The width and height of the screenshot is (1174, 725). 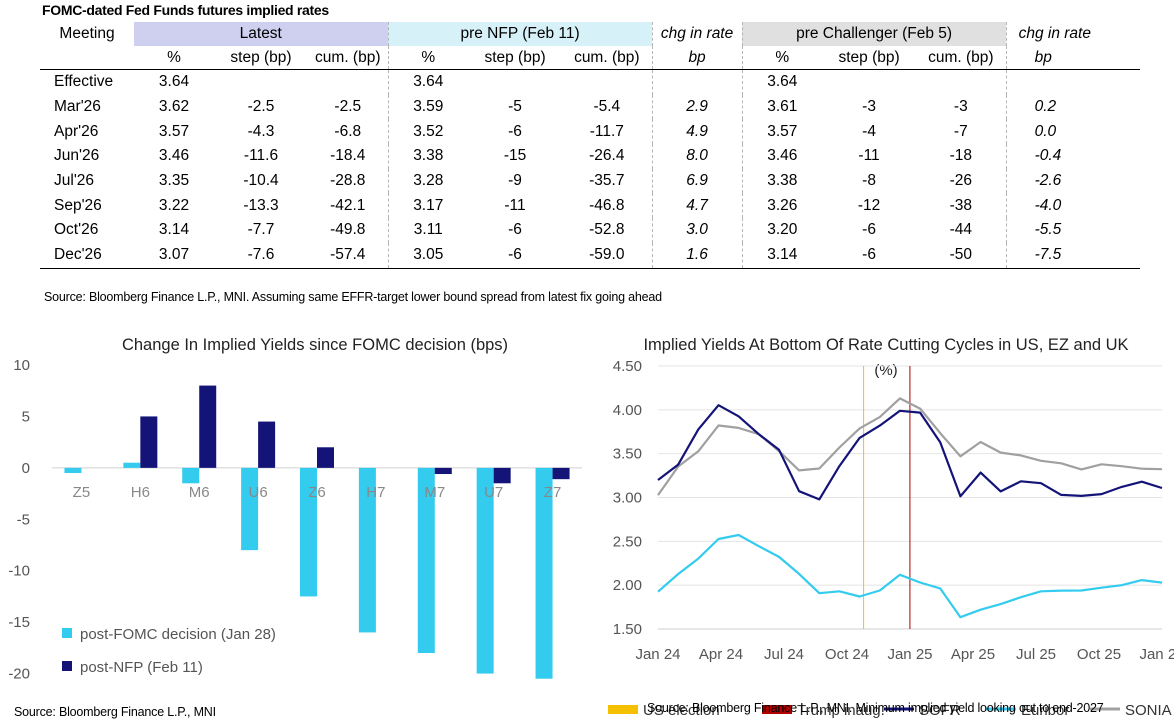 What do you see at coordinates (697, 206) in the screenshot?
I see `table-cell: 4.7` at bounding box center [697, 206].